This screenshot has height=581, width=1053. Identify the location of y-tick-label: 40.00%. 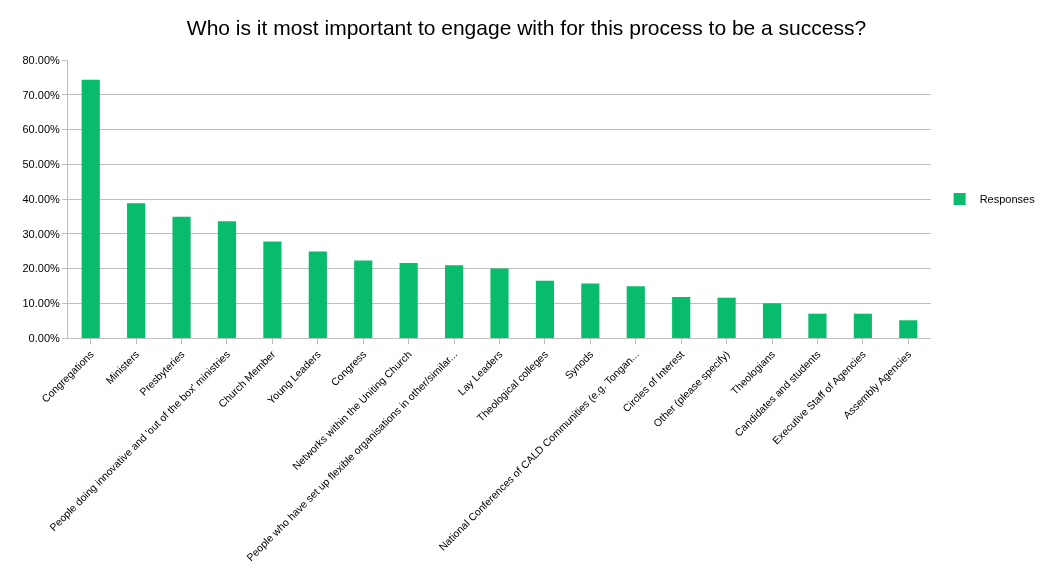
(41, 198).